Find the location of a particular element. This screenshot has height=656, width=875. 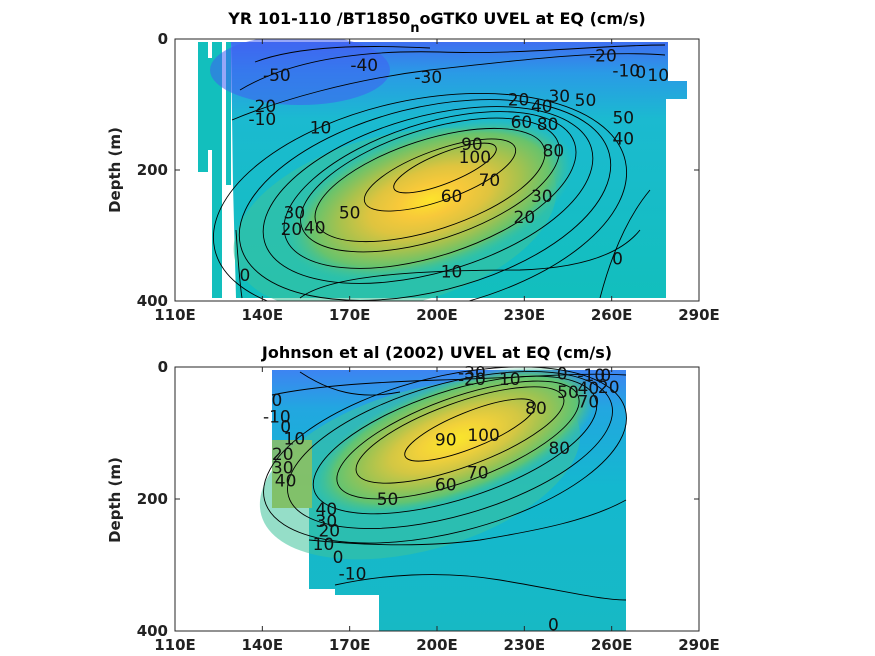

field-shade is located at coordinates (292, 474).